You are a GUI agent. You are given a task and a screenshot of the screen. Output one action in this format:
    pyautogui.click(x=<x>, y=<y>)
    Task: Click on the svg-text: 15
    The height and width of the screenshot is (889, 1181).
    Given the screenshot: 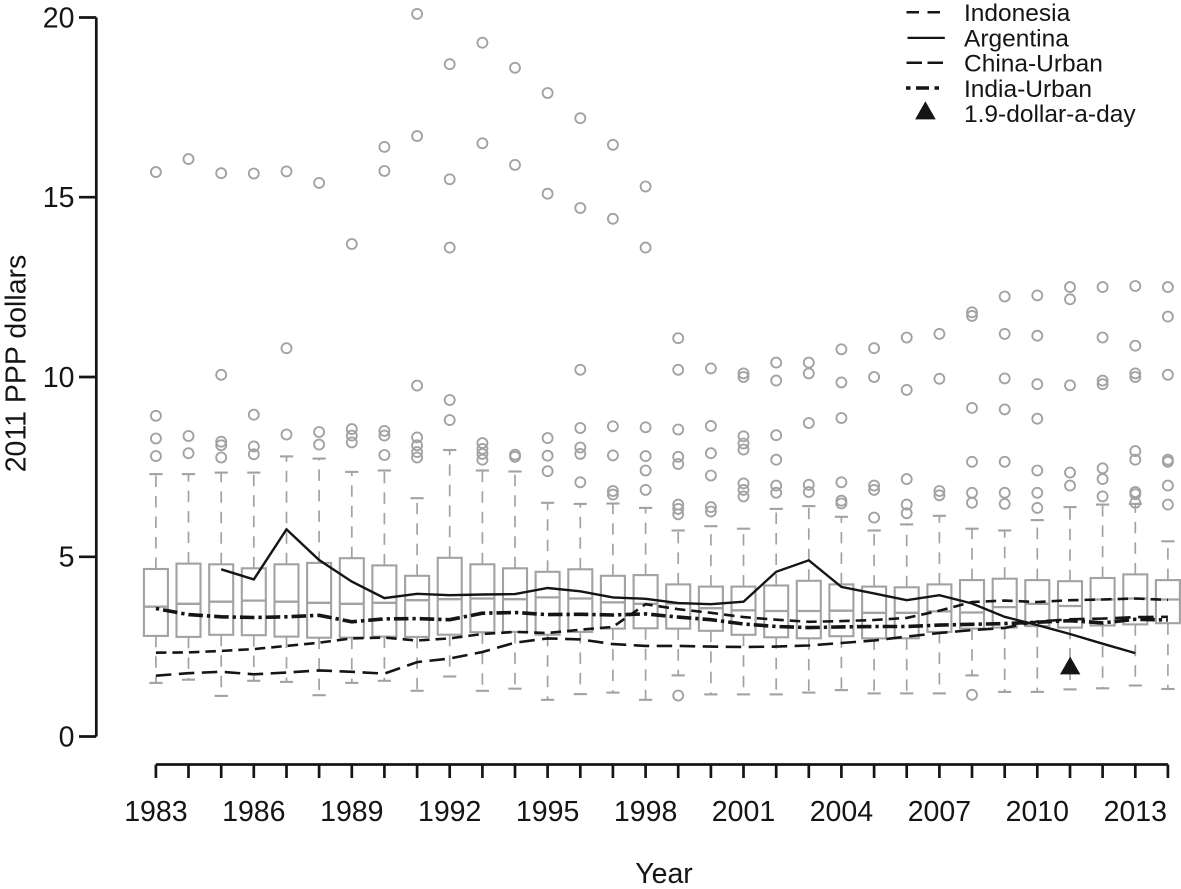 What is the action you would take?
    pyautogui.click(x=59, y=198)
    